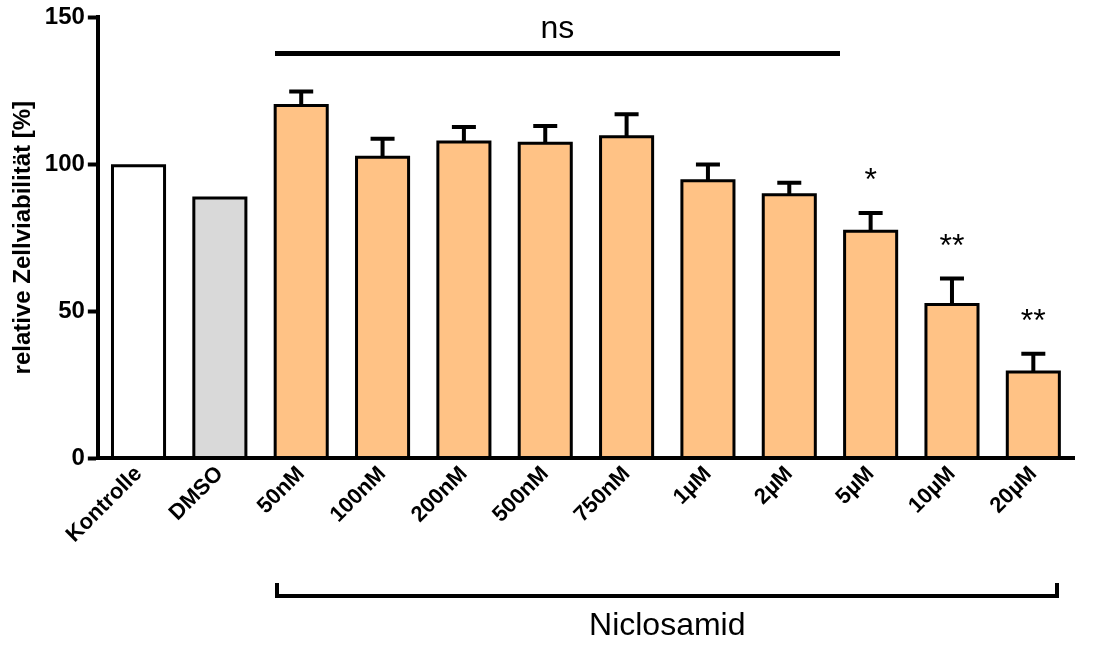  I want to click on y-axis-title: relative Zellviabilität [%], so click(22, 238).